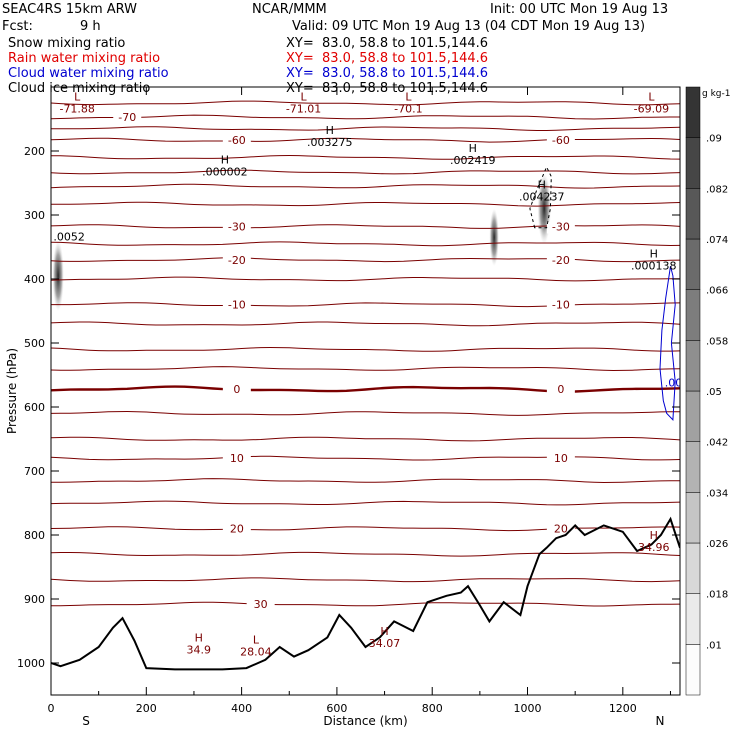 The width and height of the screenshot is (740, 740). Describe the element at coordinates (716, 94) in the screenshot. I see `colorbar-unit: g kg-1` at that location.